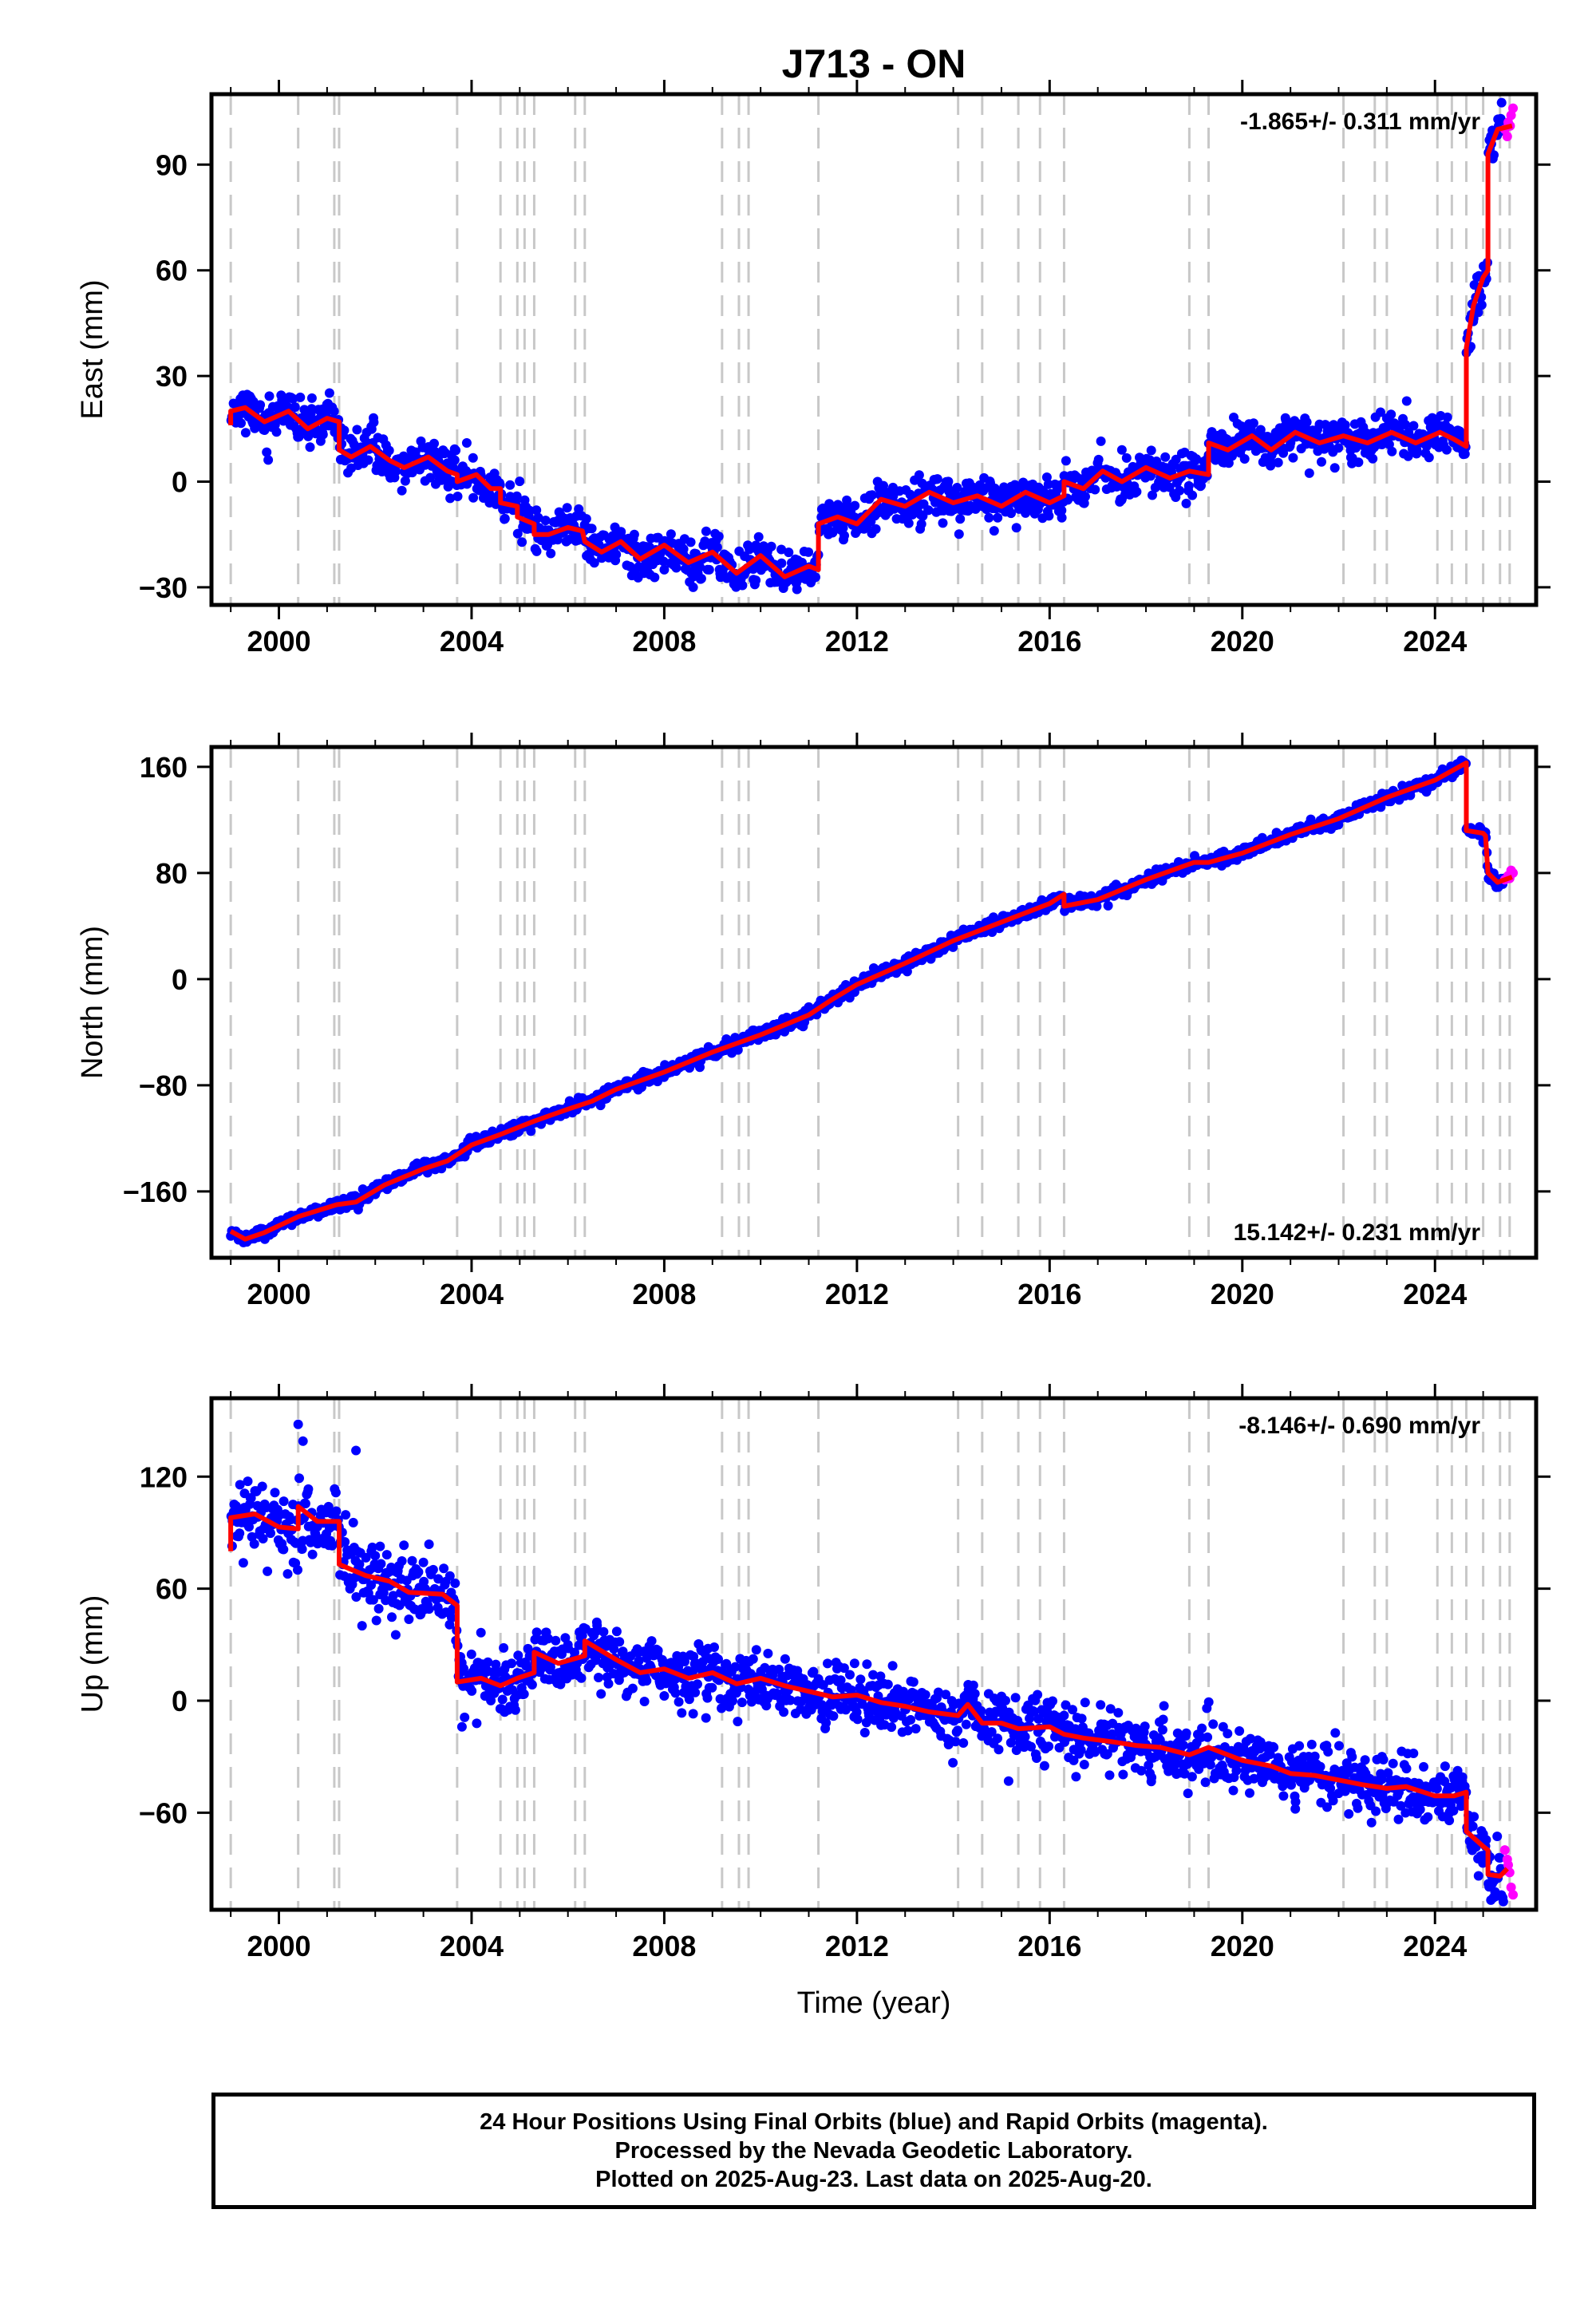  I want to click on y-tick-label: 60, so click(172, 271).